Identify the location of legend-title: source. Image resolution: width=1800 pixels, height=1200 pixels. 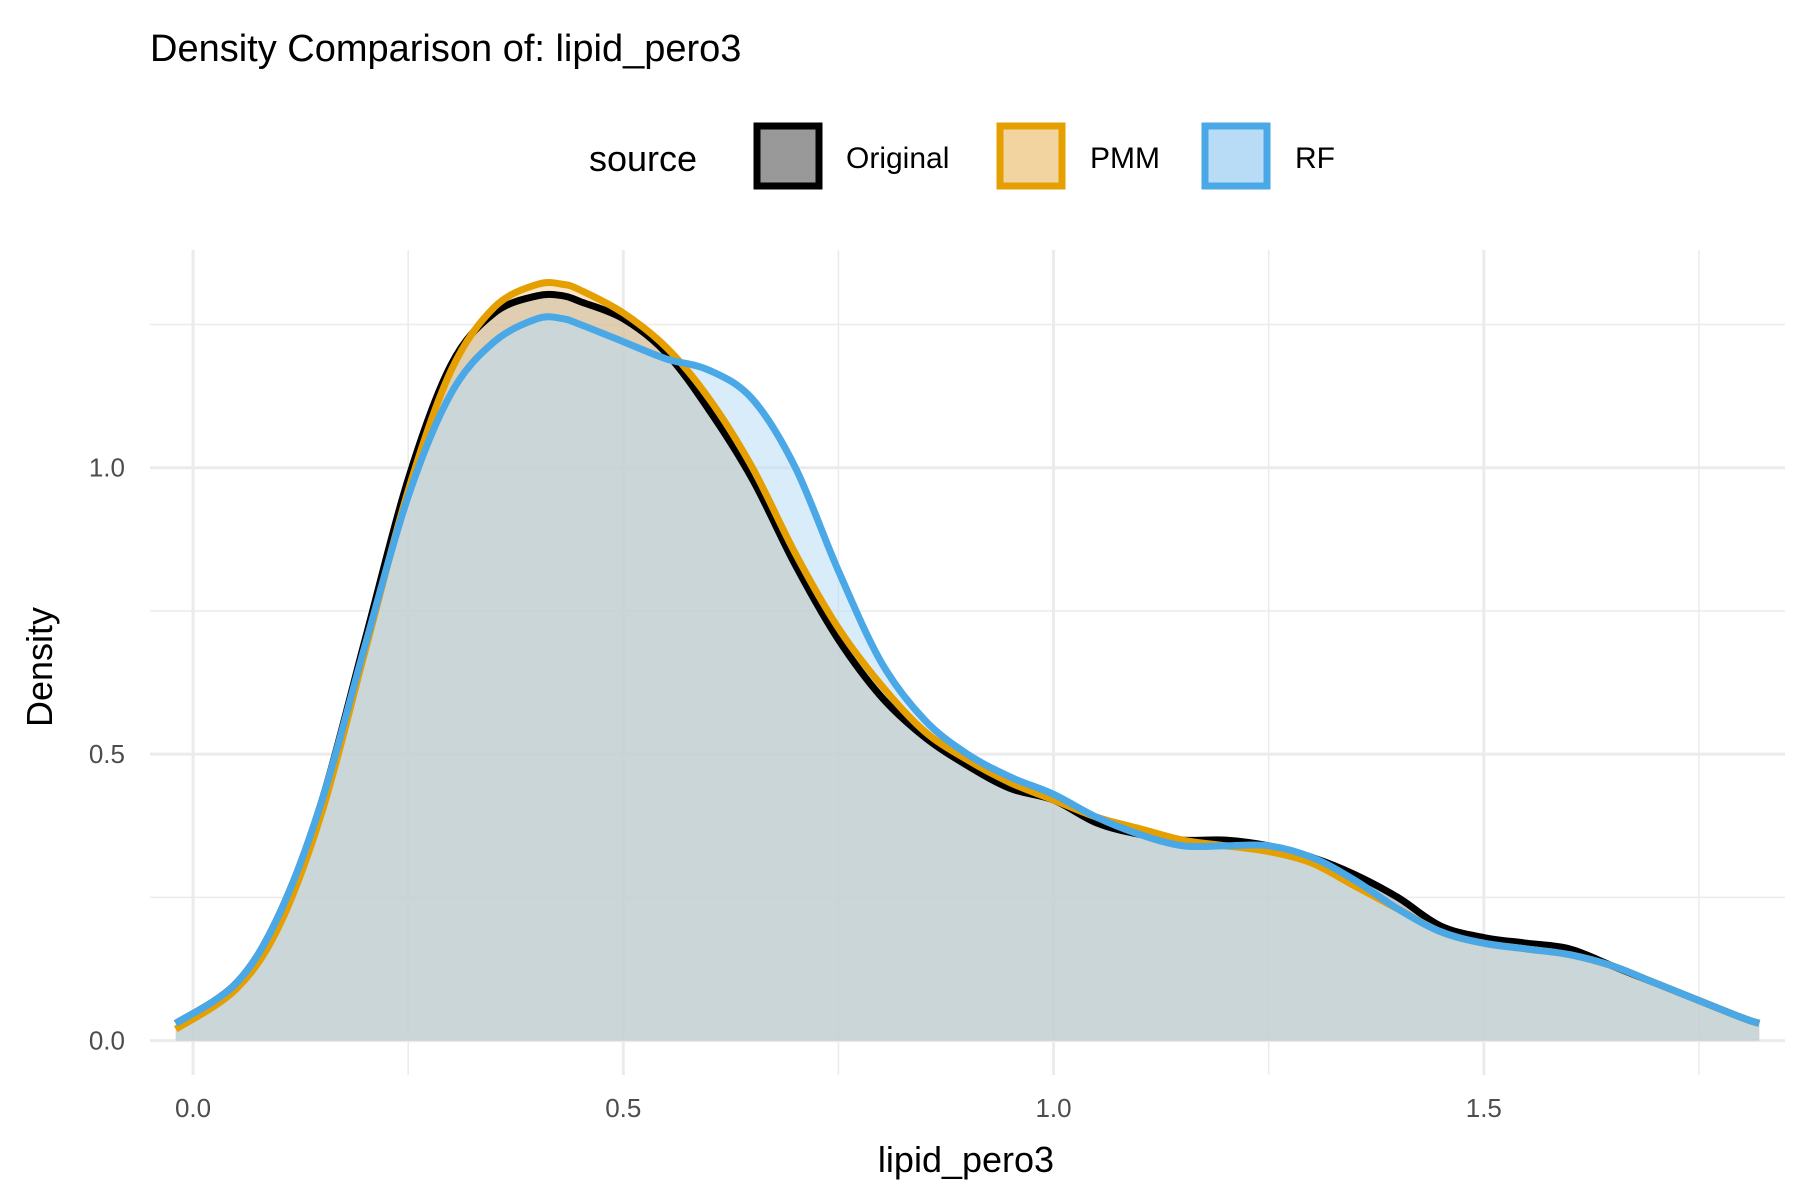
(643, 158).